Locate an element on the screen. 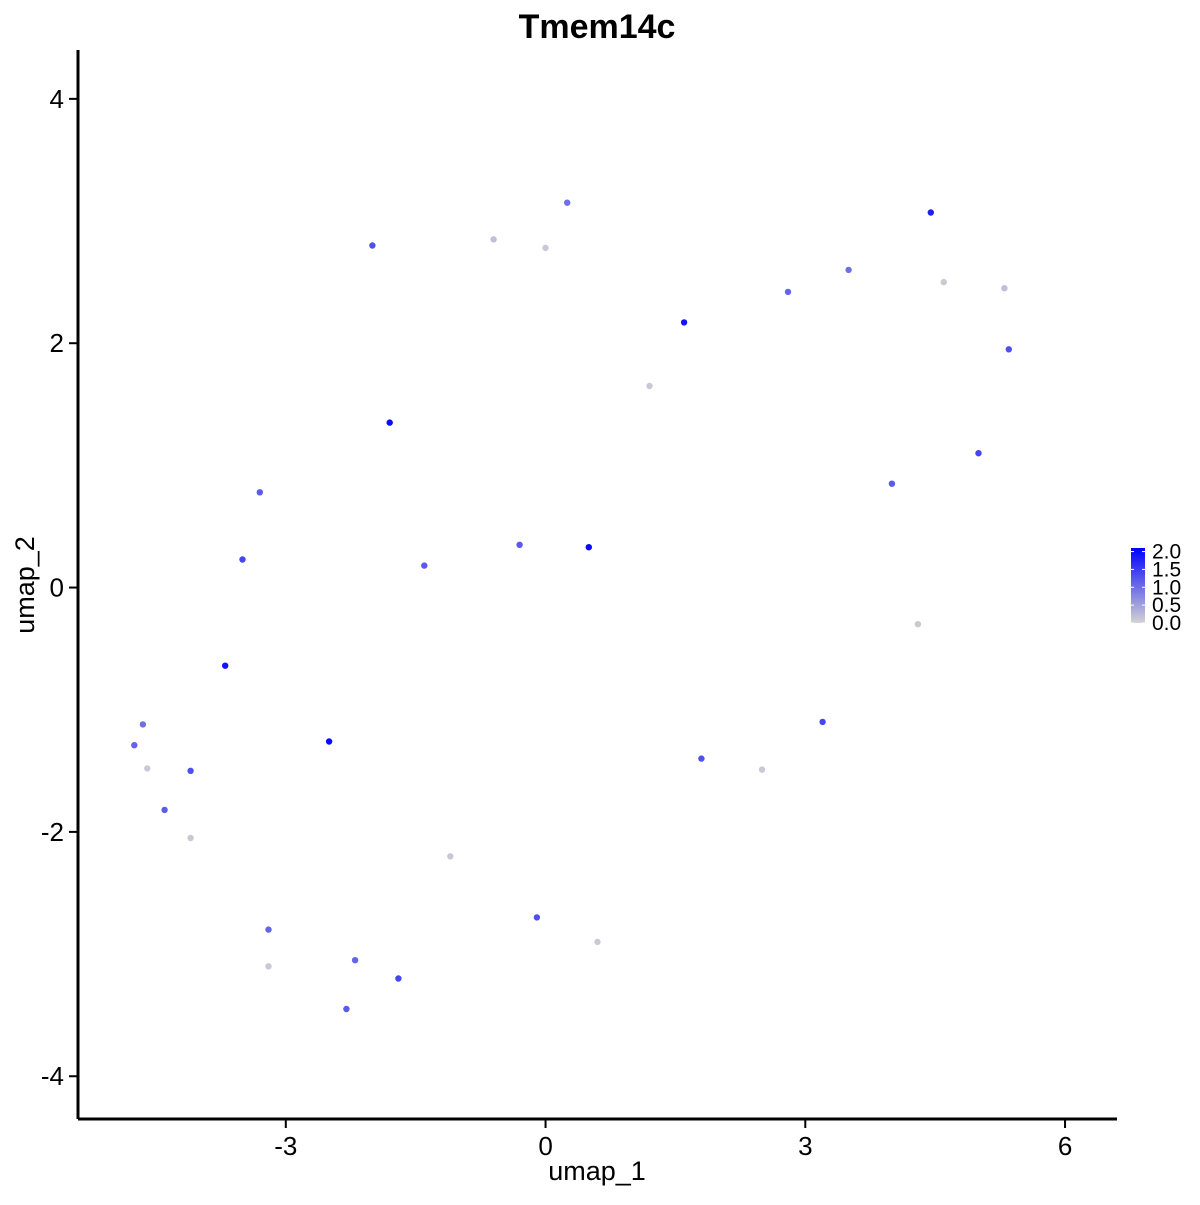 This screenshot has height=1205, width=1200. colorbar-ticks: 0.00.51.01.52.0 is located at coordinates (1156, 588).